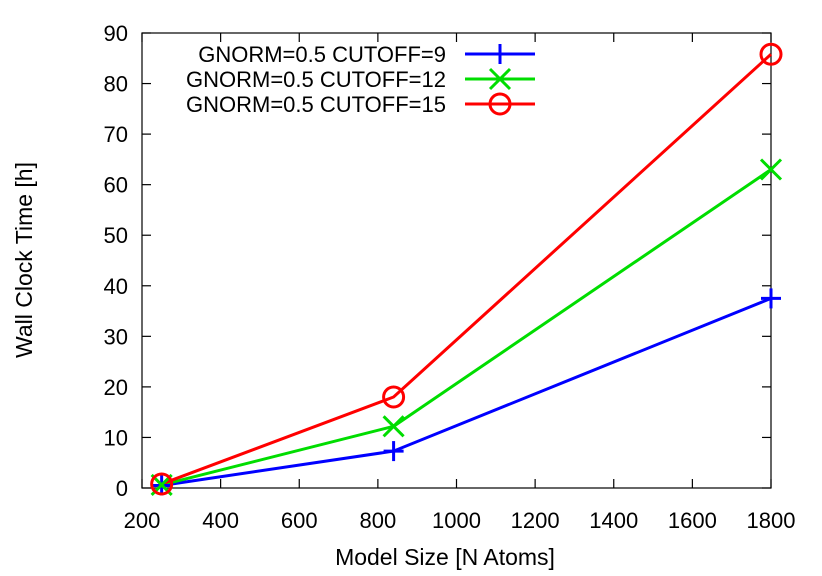  What do you see at coordinates (116, 134) in the screenshot?
I see `y-tick-label: 70` at bounding box center [116, 134].